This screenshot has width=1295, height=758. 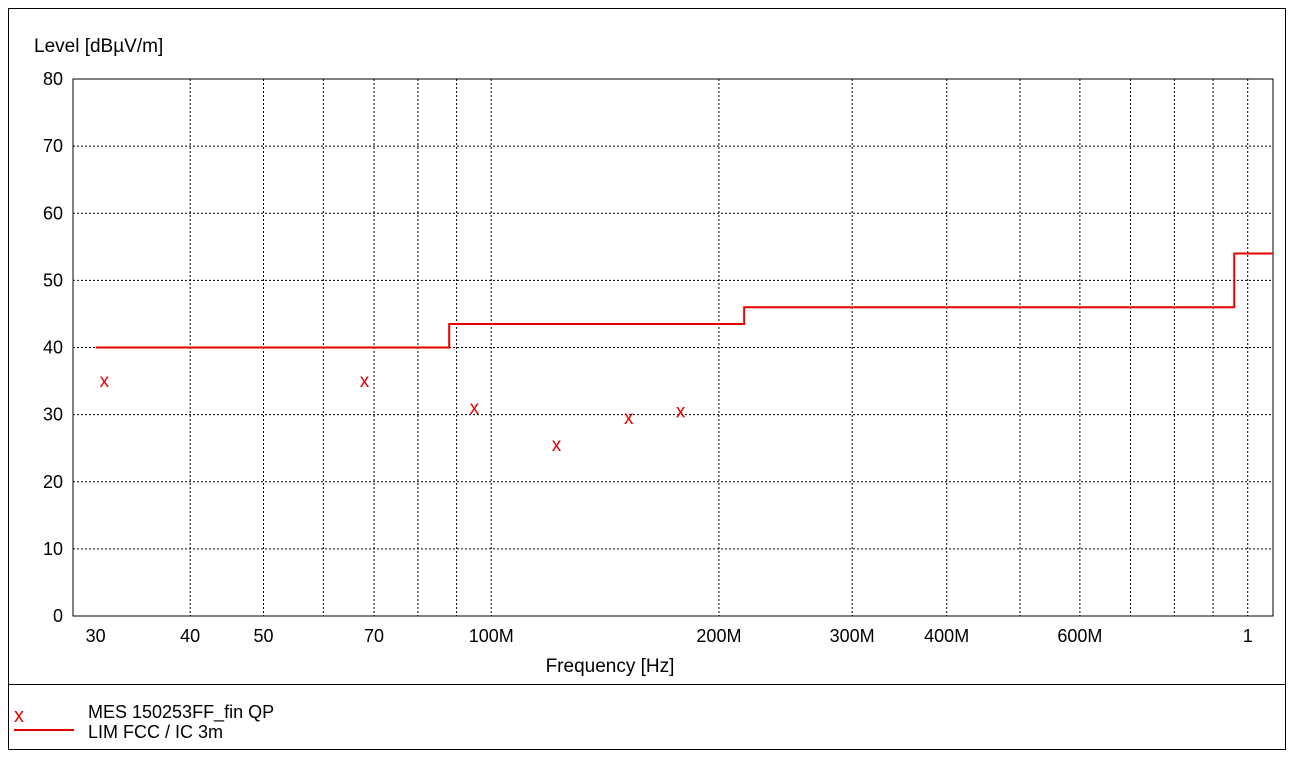 What do you see at coordinates (53, 482) in the screenshot?
I see `y-tick-label: 20` at bounding box center [53, 482].